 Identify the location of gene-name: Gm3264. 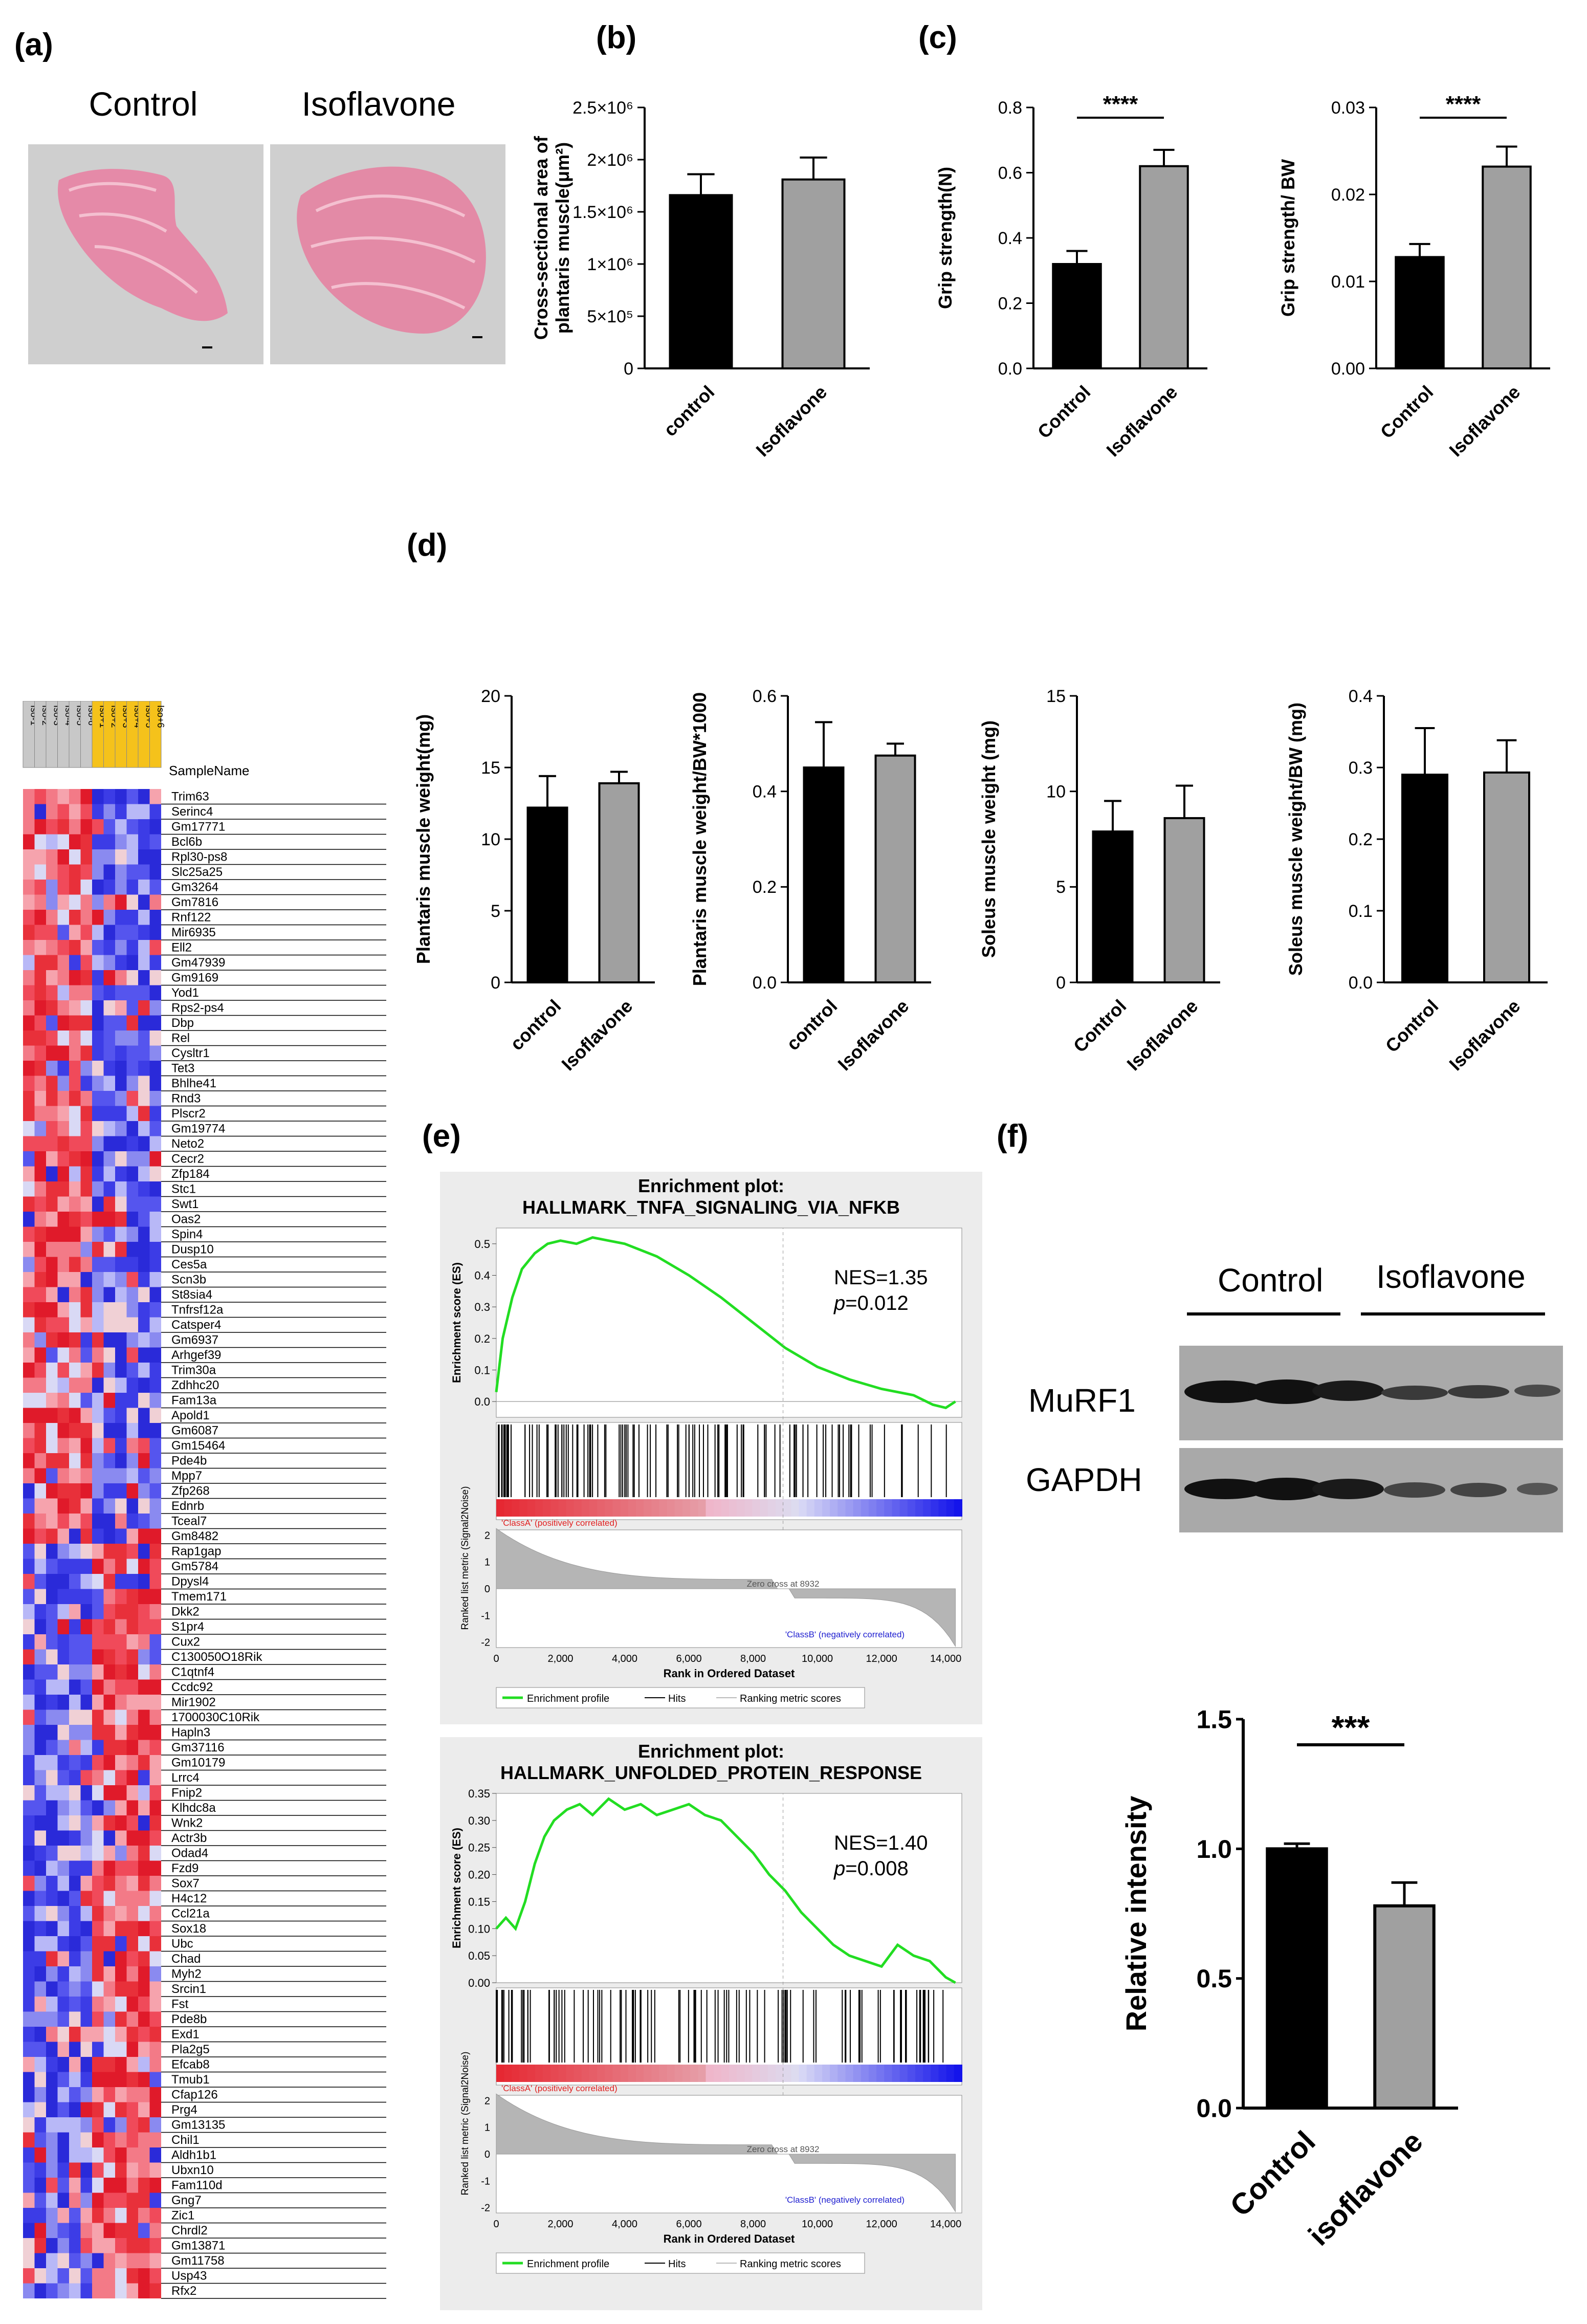
(195, 887).